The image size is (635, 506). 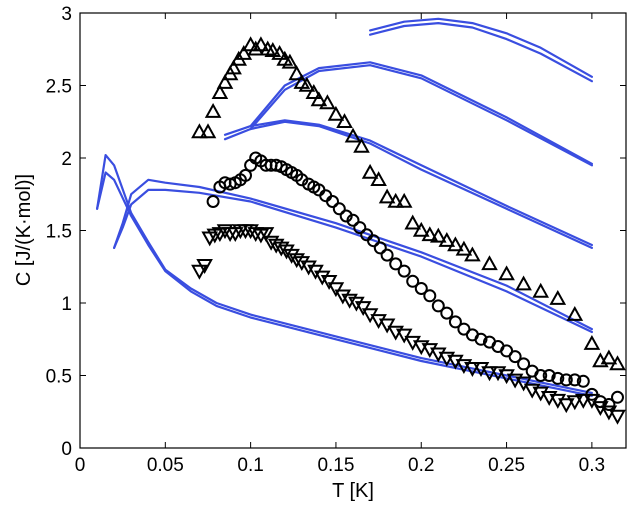 What do you see at coordinates (66, 449) in the screenshot?
I see `y-tick-label: 0` at bounding box center [66, 449].